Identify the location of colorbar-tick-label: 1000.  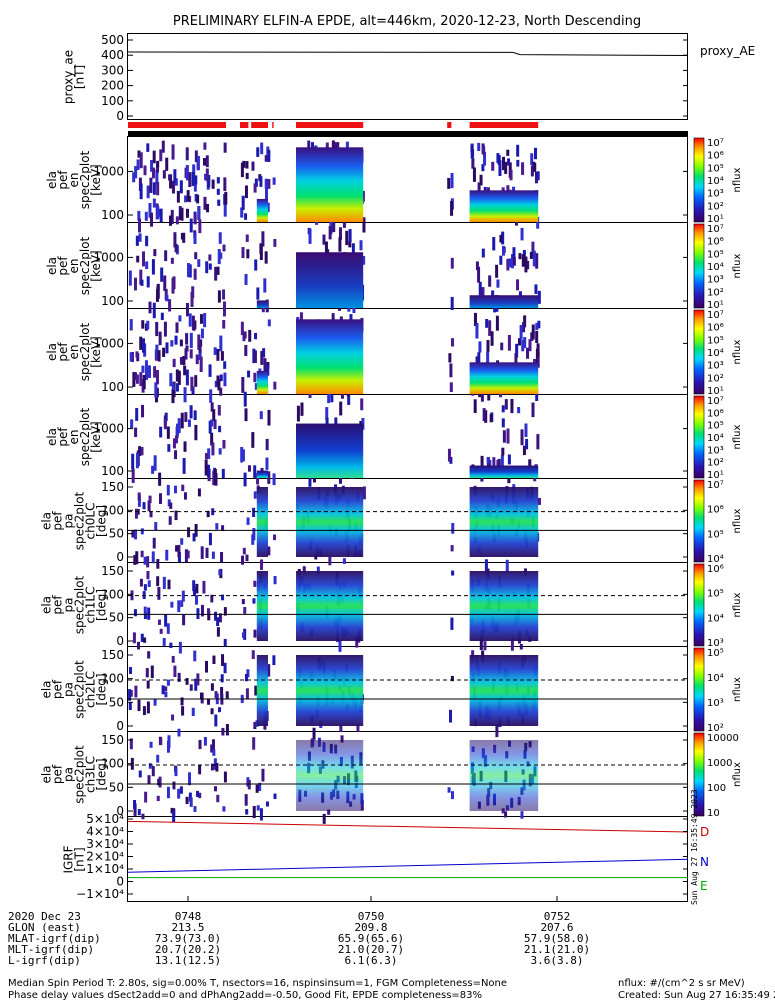
(719, 763).